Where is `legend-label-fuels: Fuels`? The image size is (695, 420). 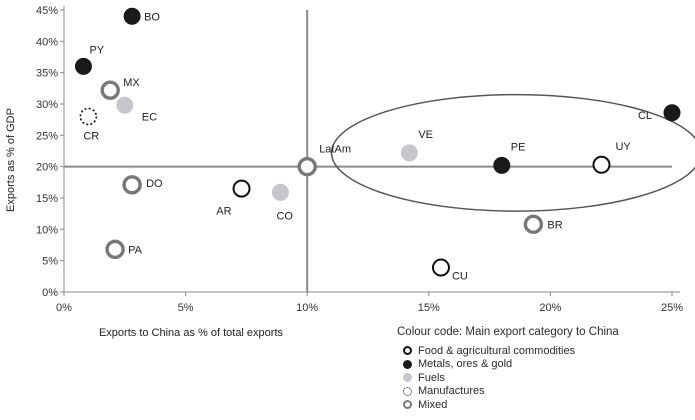
legend-label-fuels: Fuels is located at coordinates (431, 377).